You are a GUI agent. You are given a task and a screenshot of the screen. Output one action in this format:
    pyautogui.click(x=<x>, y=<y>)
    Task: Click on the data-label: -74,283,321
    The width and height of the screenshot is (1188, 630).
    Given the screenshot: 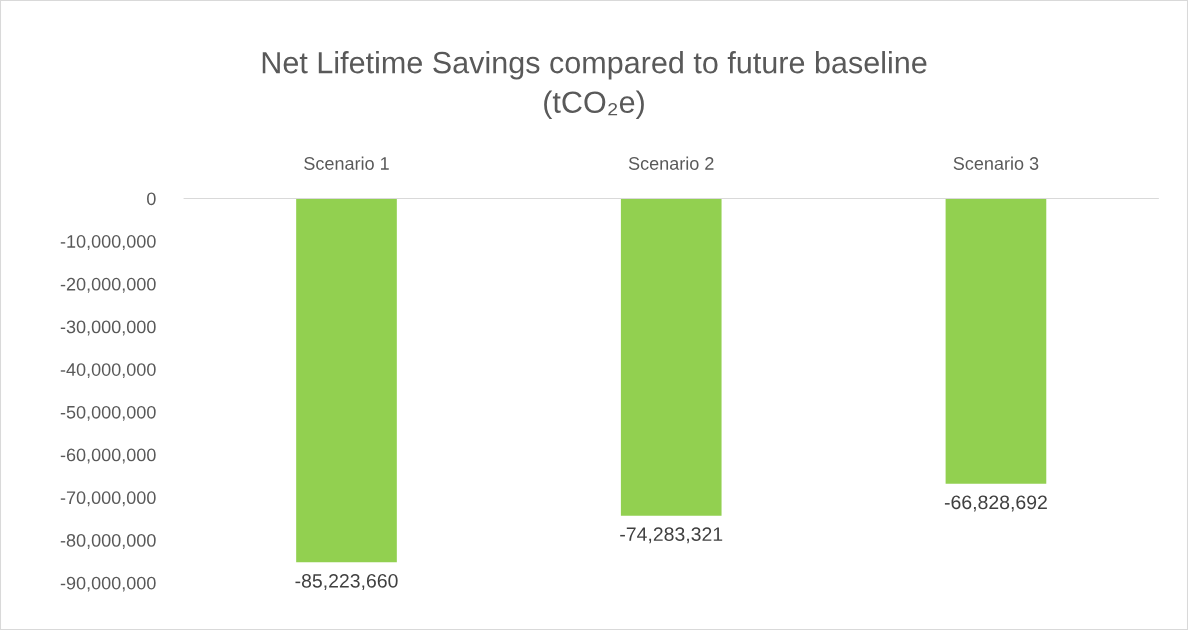 What is the action you would take?
    pyautogui.click(x=671, y=535)
    